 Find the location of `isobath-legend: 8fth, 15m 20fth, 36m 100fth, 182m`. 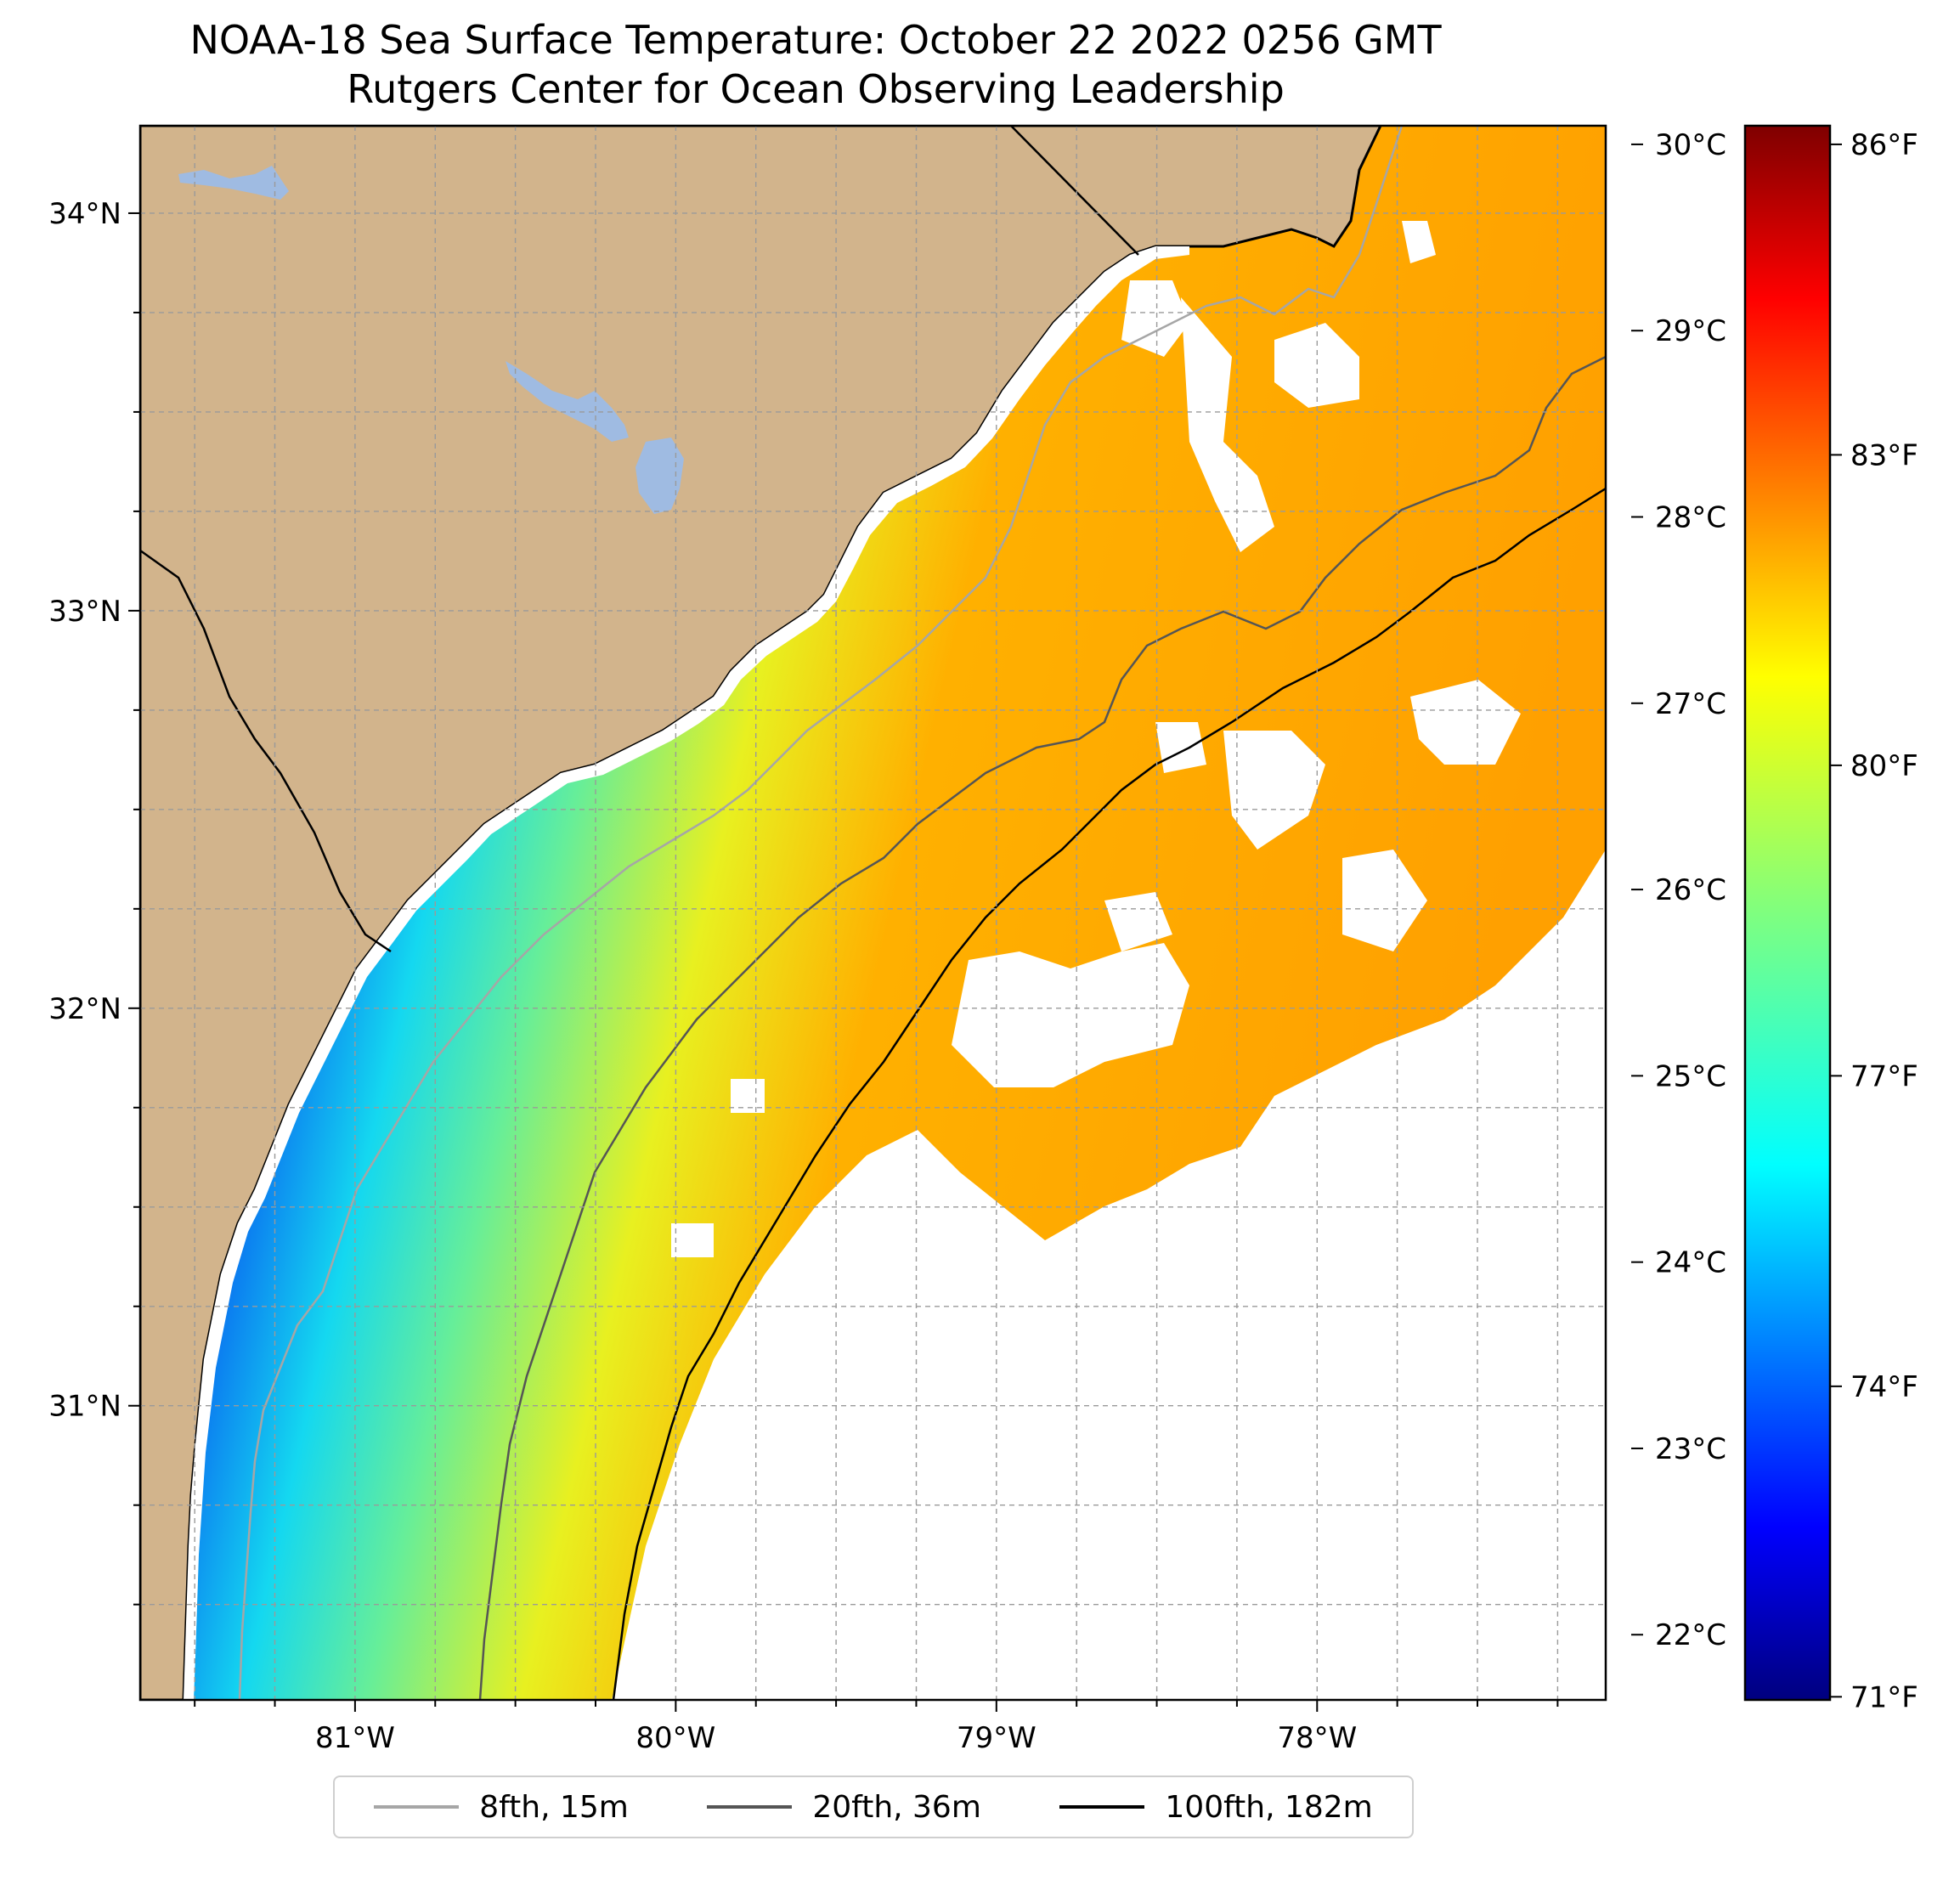

isobath-legend: 8fth, 15m 20fth, 36m 100fth, 182m is located at coordinates (874, 1807).